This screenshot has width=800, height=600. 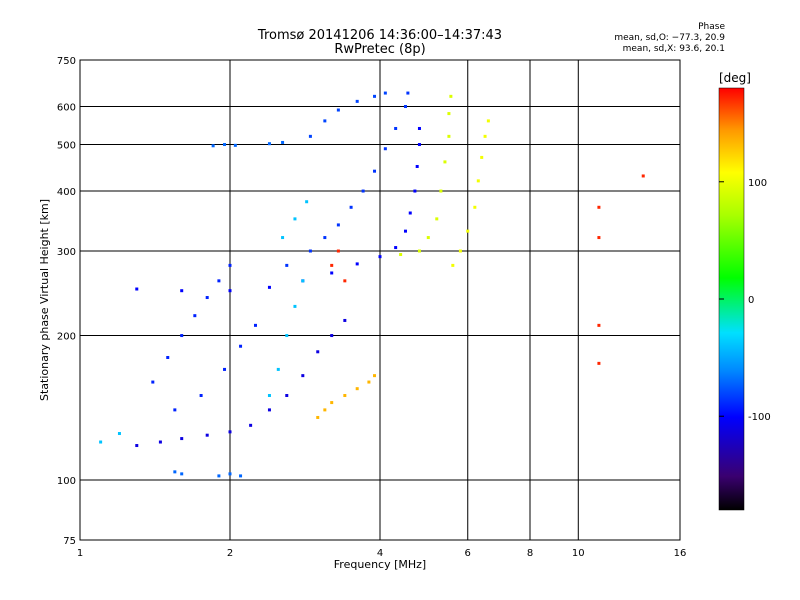 I want to click on y-tick-label: 200, so click(x=66, y=337).